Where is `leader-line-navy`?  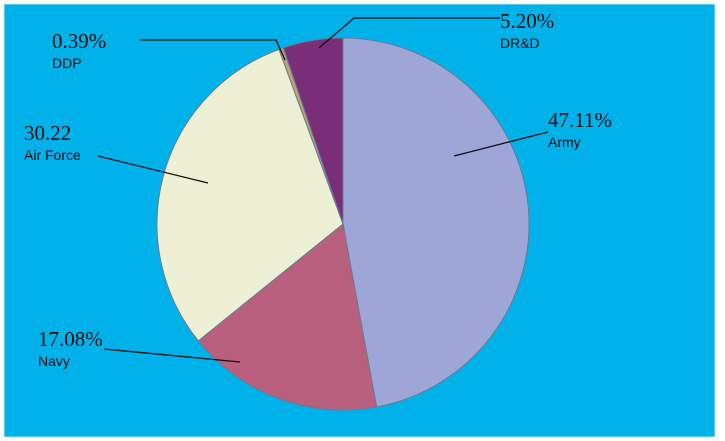 leader-line-navy is located at coordinates (172, 355).